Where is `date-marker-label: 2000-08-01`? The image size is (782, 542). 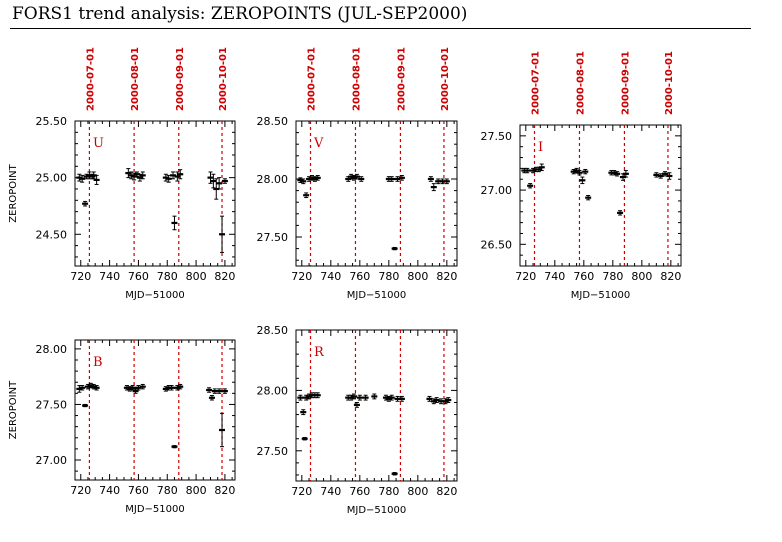 date-marker-label: 2000-08-01 is located at coordinates (580, 83).